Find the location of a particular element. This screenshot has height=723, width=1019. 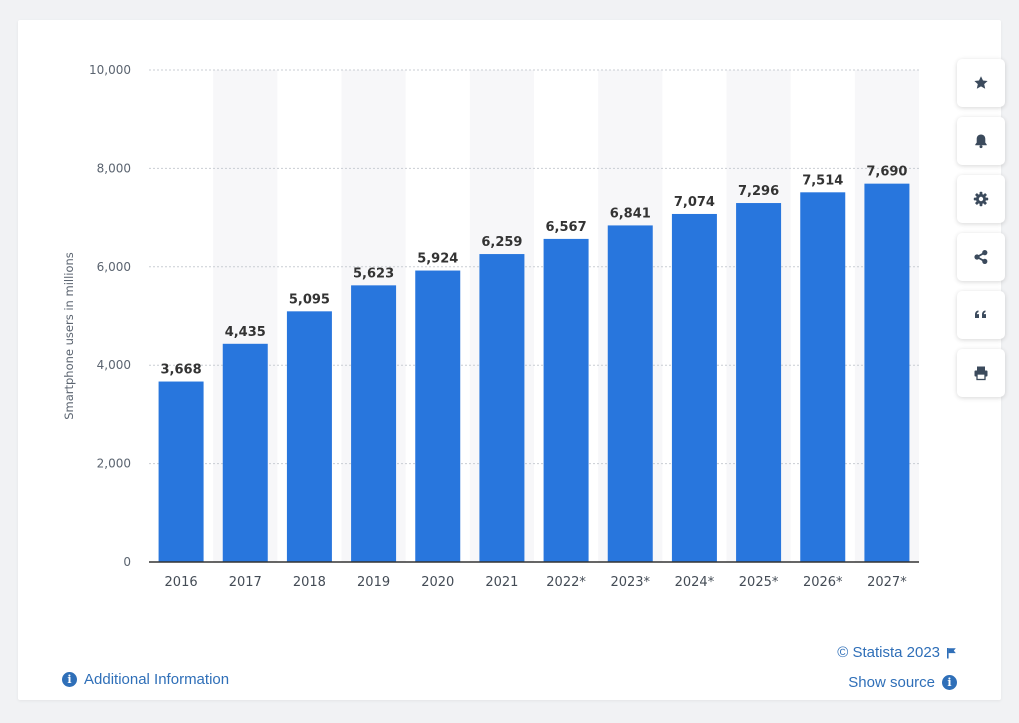

share-button is located at coordinates (981, 257).